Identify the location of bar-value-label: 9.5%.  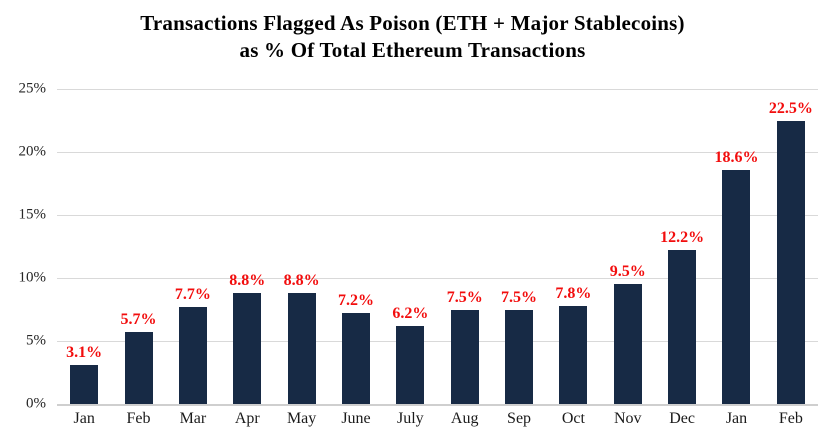
(627, 272).